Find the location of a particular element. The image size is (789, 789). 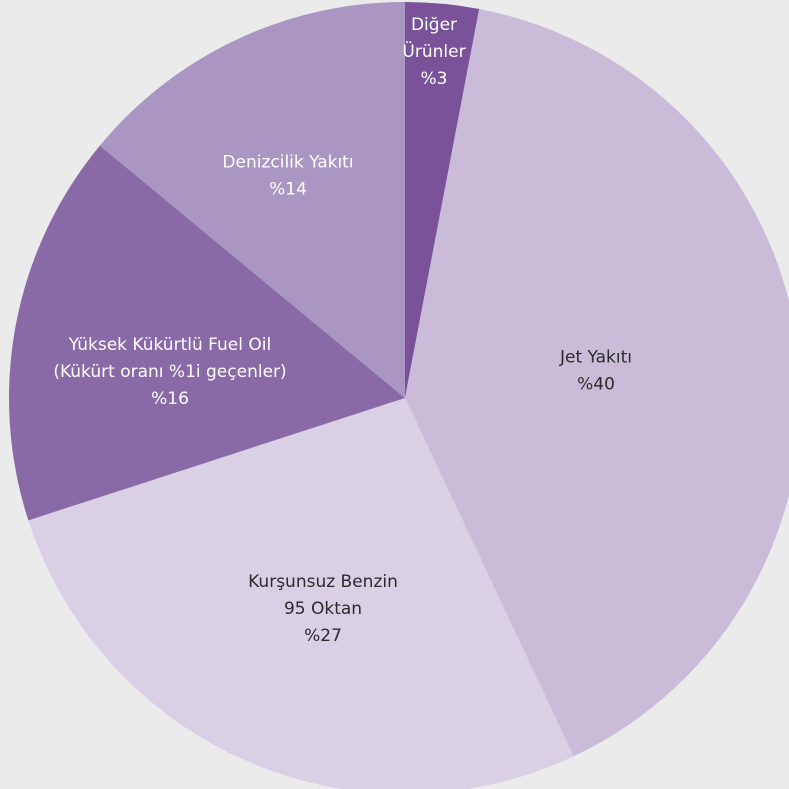

pie-slice-label-line: 95 Oktan is located at coordinates (323, 609).